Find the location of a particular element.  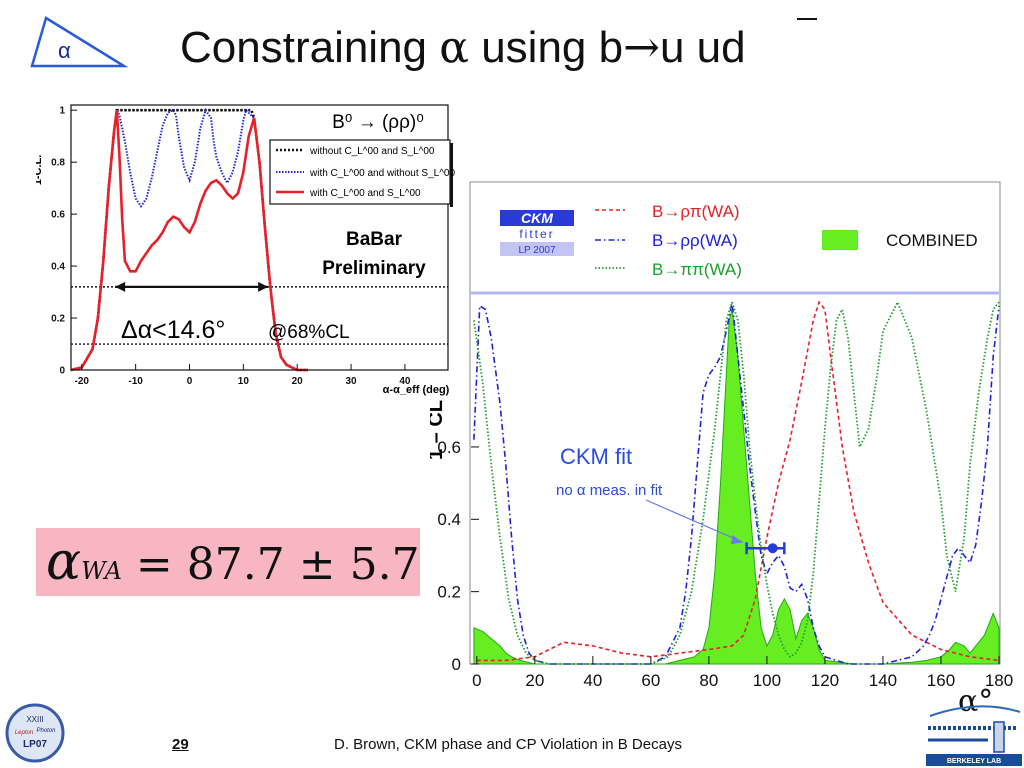

title-alpha: α is located at coordinates (454, 47).